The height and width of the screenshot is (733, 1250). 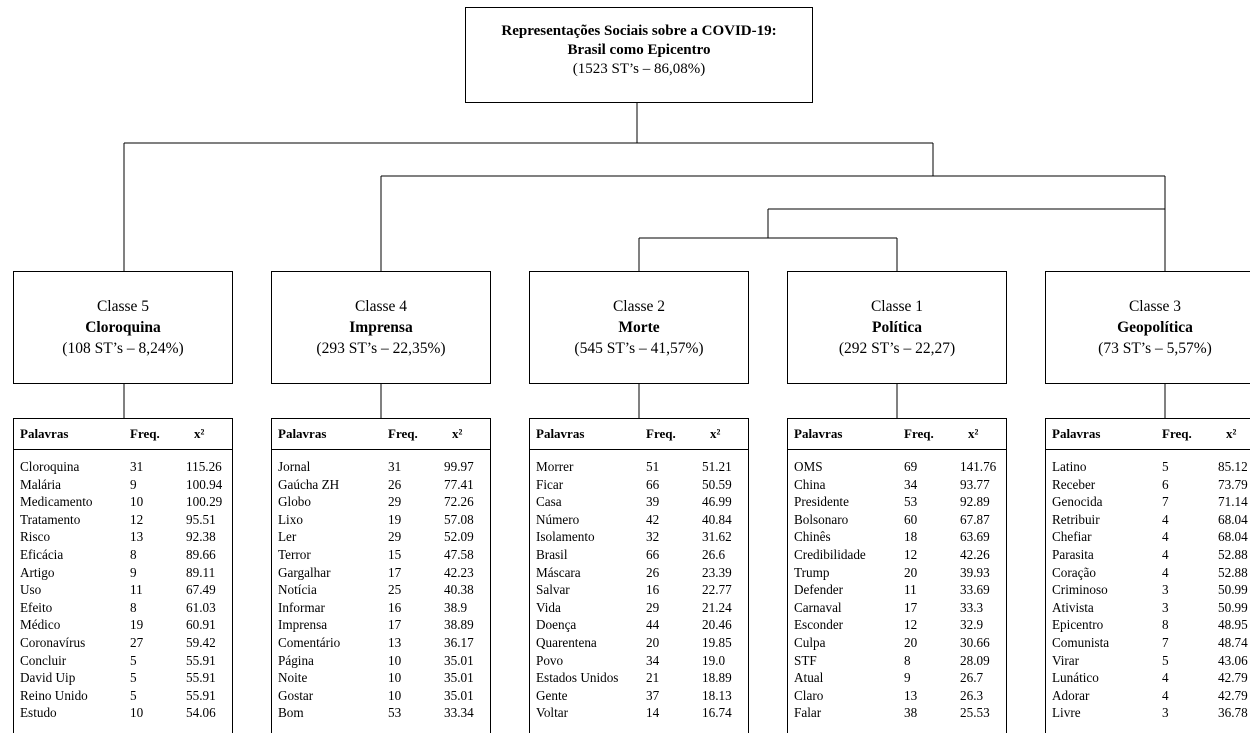 I want to click on class-name: Geopolítica, so click(x=1155, y=327).